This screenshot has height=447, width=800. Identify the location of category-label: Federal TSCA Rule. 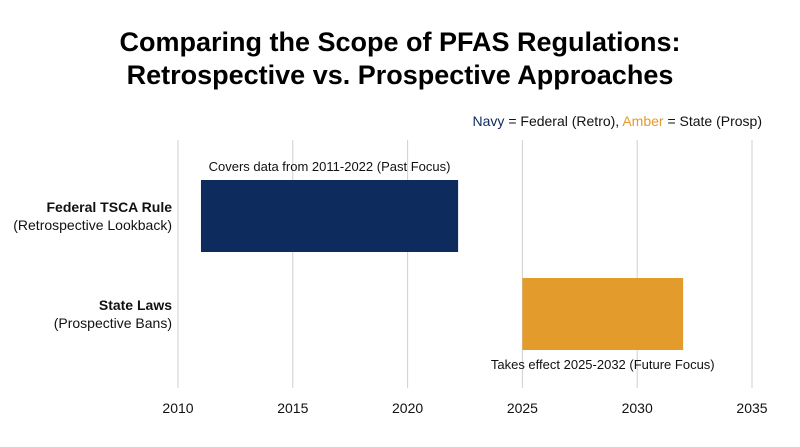
(109, 207).